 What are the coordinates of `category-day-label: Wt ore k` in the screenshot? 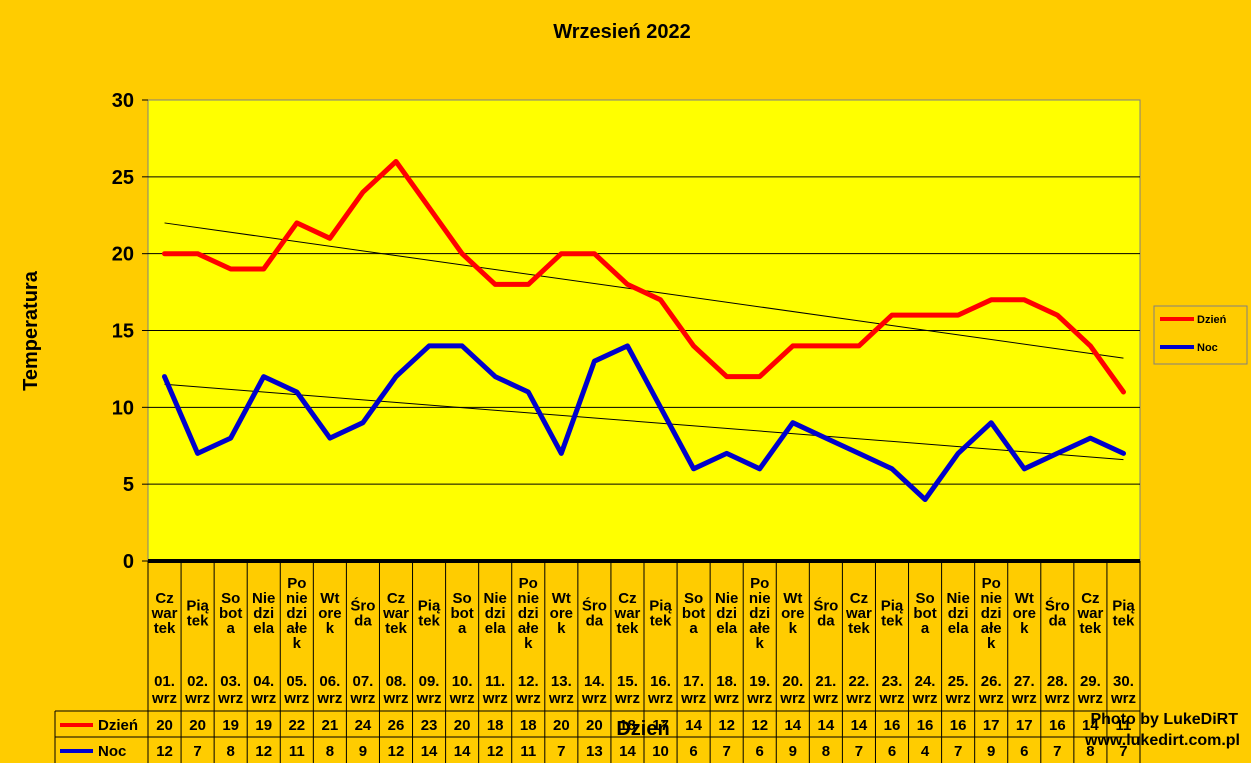 It's located at (792, 613).